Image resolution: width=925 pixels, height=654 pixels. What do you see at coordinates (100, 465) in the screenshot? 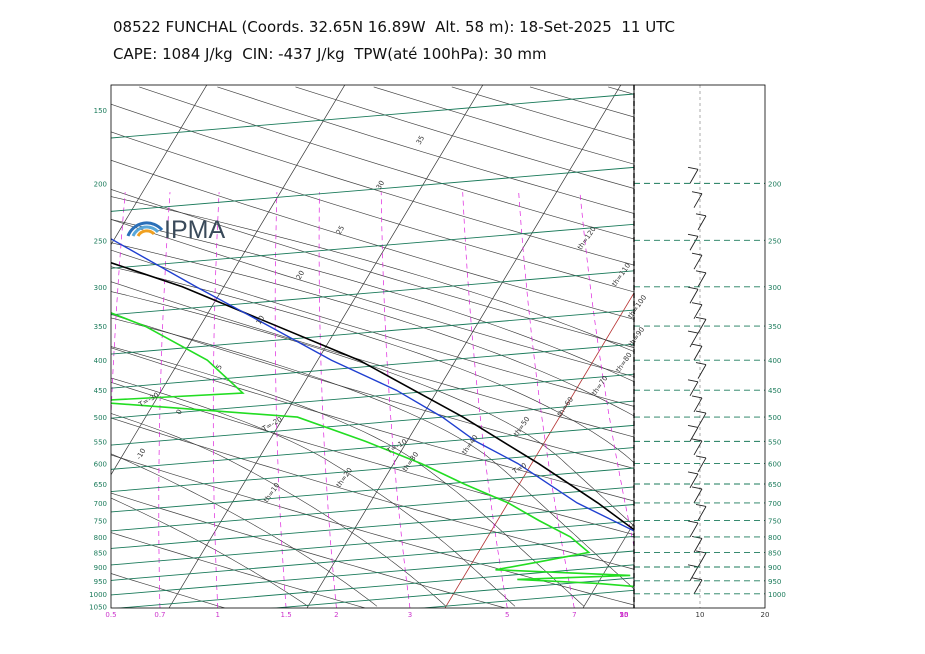
I see `y-tick-label-left: 600` at bounding box center [100, 465].